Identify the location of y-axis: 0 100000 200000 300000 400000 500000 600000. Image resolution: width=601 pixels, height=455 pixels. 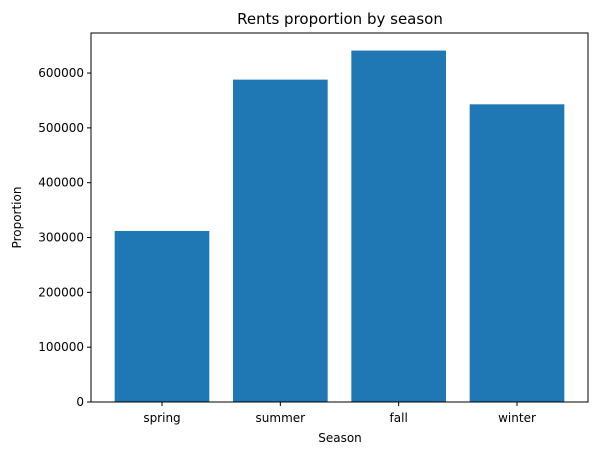
(64, 237).